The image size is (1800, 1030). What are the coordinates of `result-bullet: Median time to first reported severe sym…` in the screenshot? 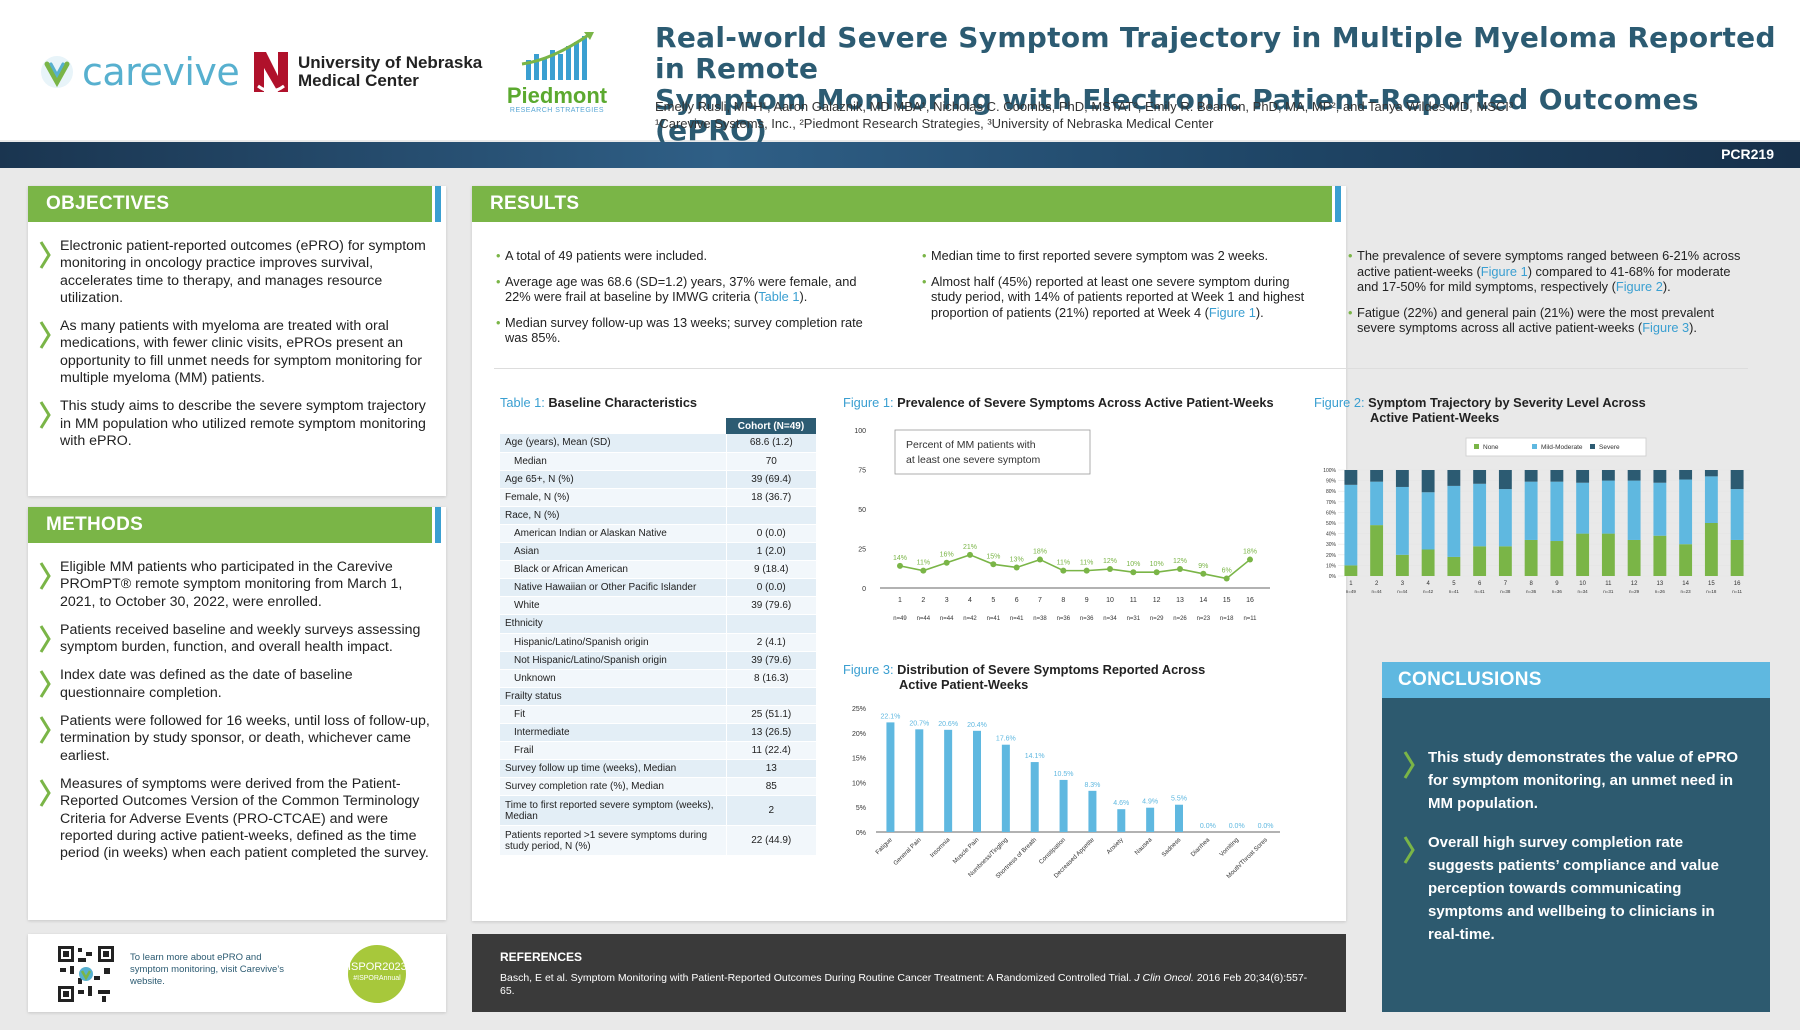 It's located at (1122, 256).